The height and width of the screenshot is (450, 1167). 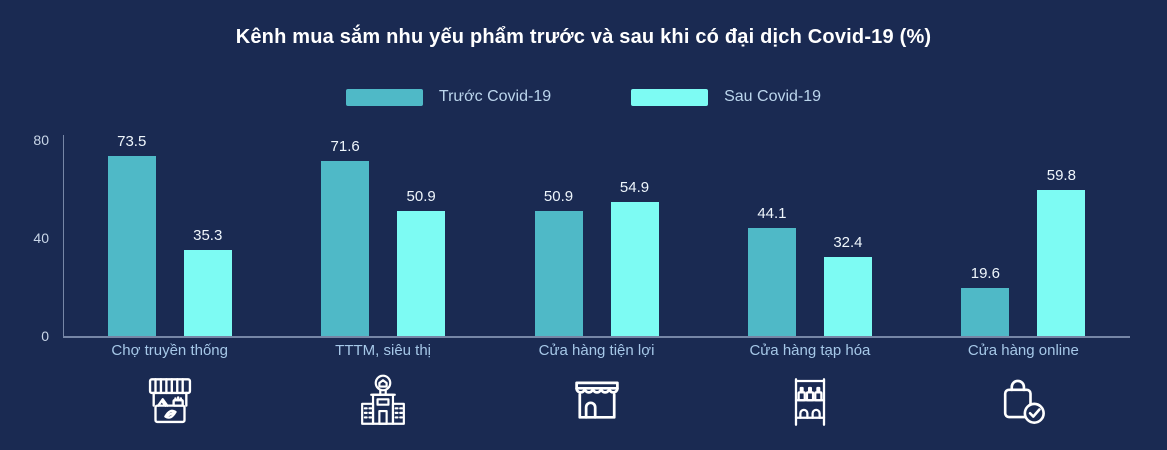 What do you see at coordinates (208, 235) in the screenshot?
I see `bar-value-label: 35.3` at bounding box center [208, 235].